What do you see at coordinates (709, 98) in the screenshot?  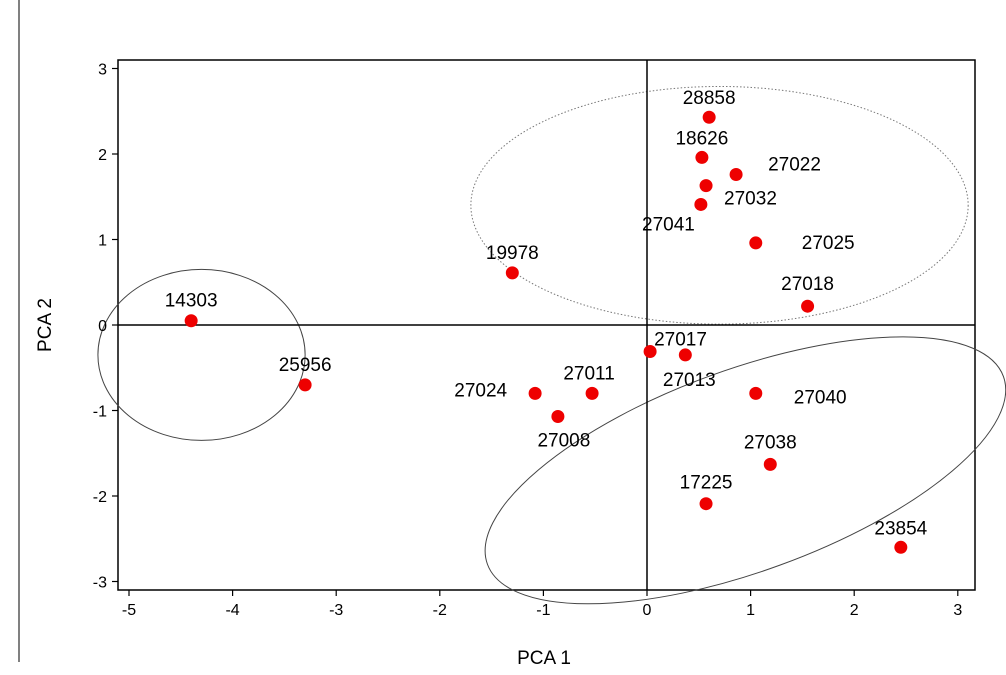 I see `point-label: 28858` at bounding box center [709, 98].